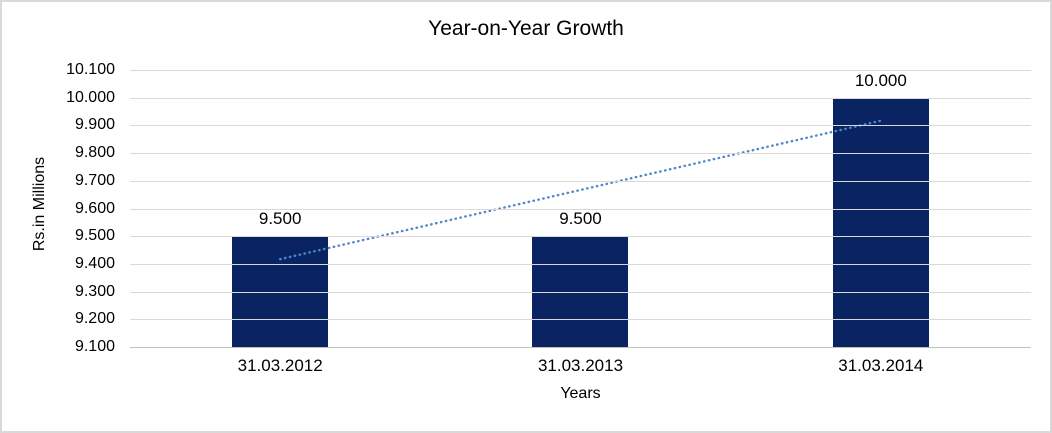  Describe the element at coordinates (580, 347) in the screenshot. I see `x-axis-line` at that location.